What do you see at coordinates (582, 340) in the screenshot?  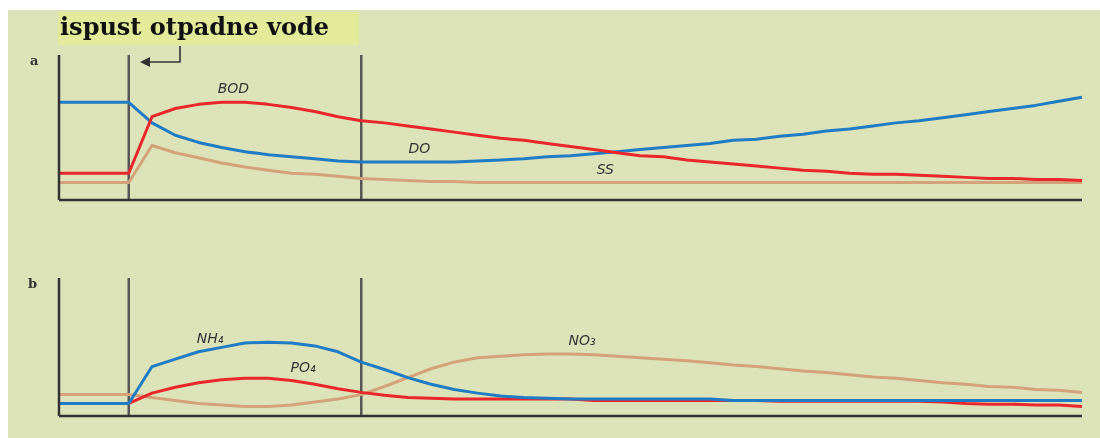 I see `series-label: NO₃` at bounding box center [582, 340].